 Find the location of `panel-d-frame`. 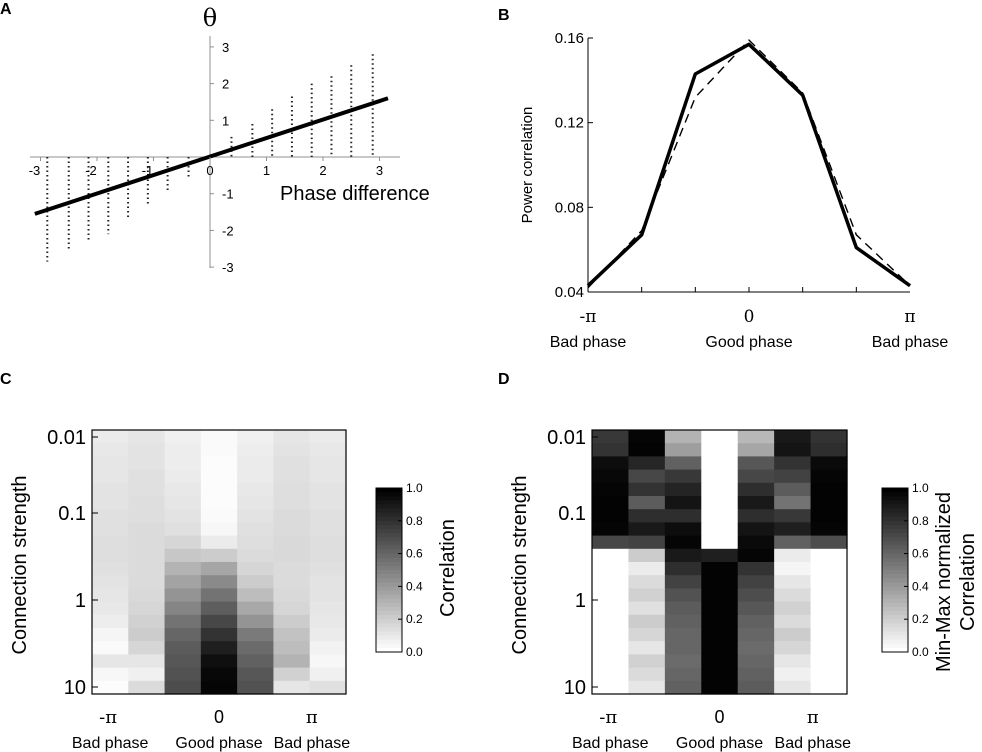

panel-d-frame is located at coordinates (719, 562).